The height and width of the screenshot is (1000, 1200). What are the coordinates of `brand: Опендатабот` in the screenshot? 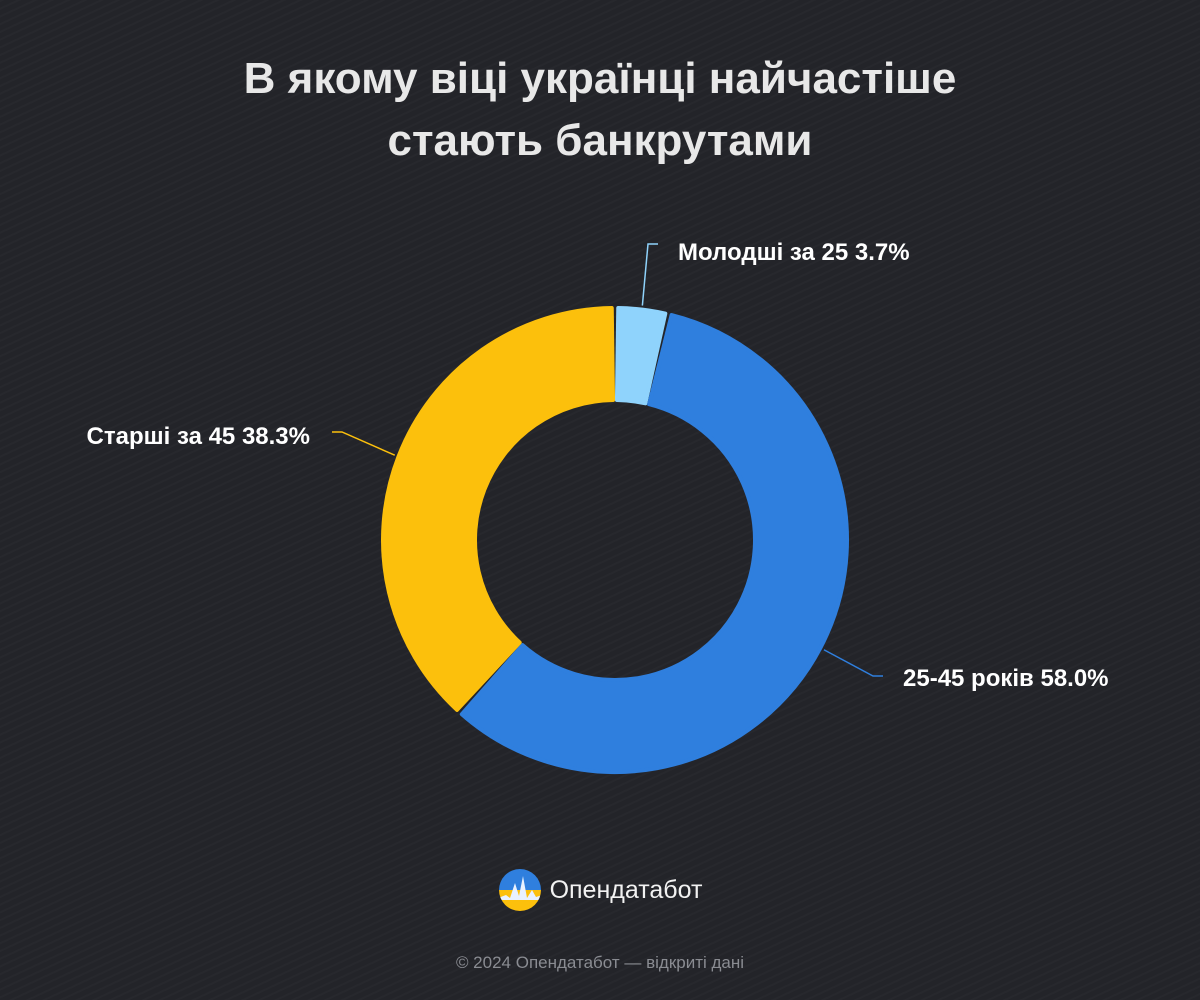 It's located at (600, 890).